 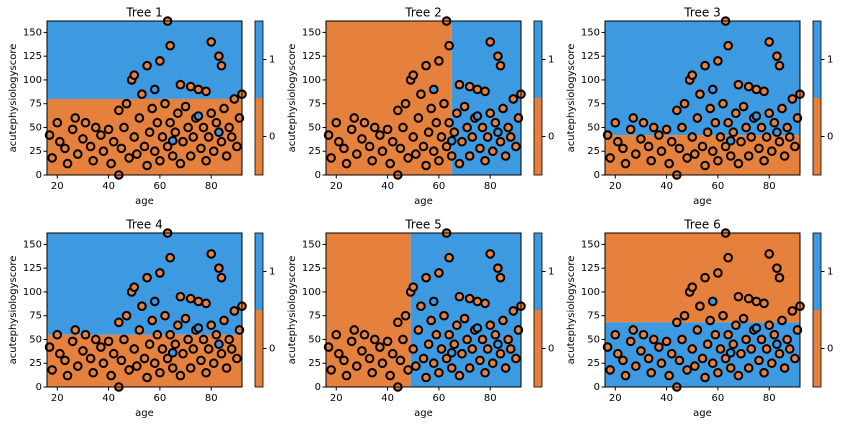 I want to click on chart-title: Tree 4, so click(x=143, y=225).